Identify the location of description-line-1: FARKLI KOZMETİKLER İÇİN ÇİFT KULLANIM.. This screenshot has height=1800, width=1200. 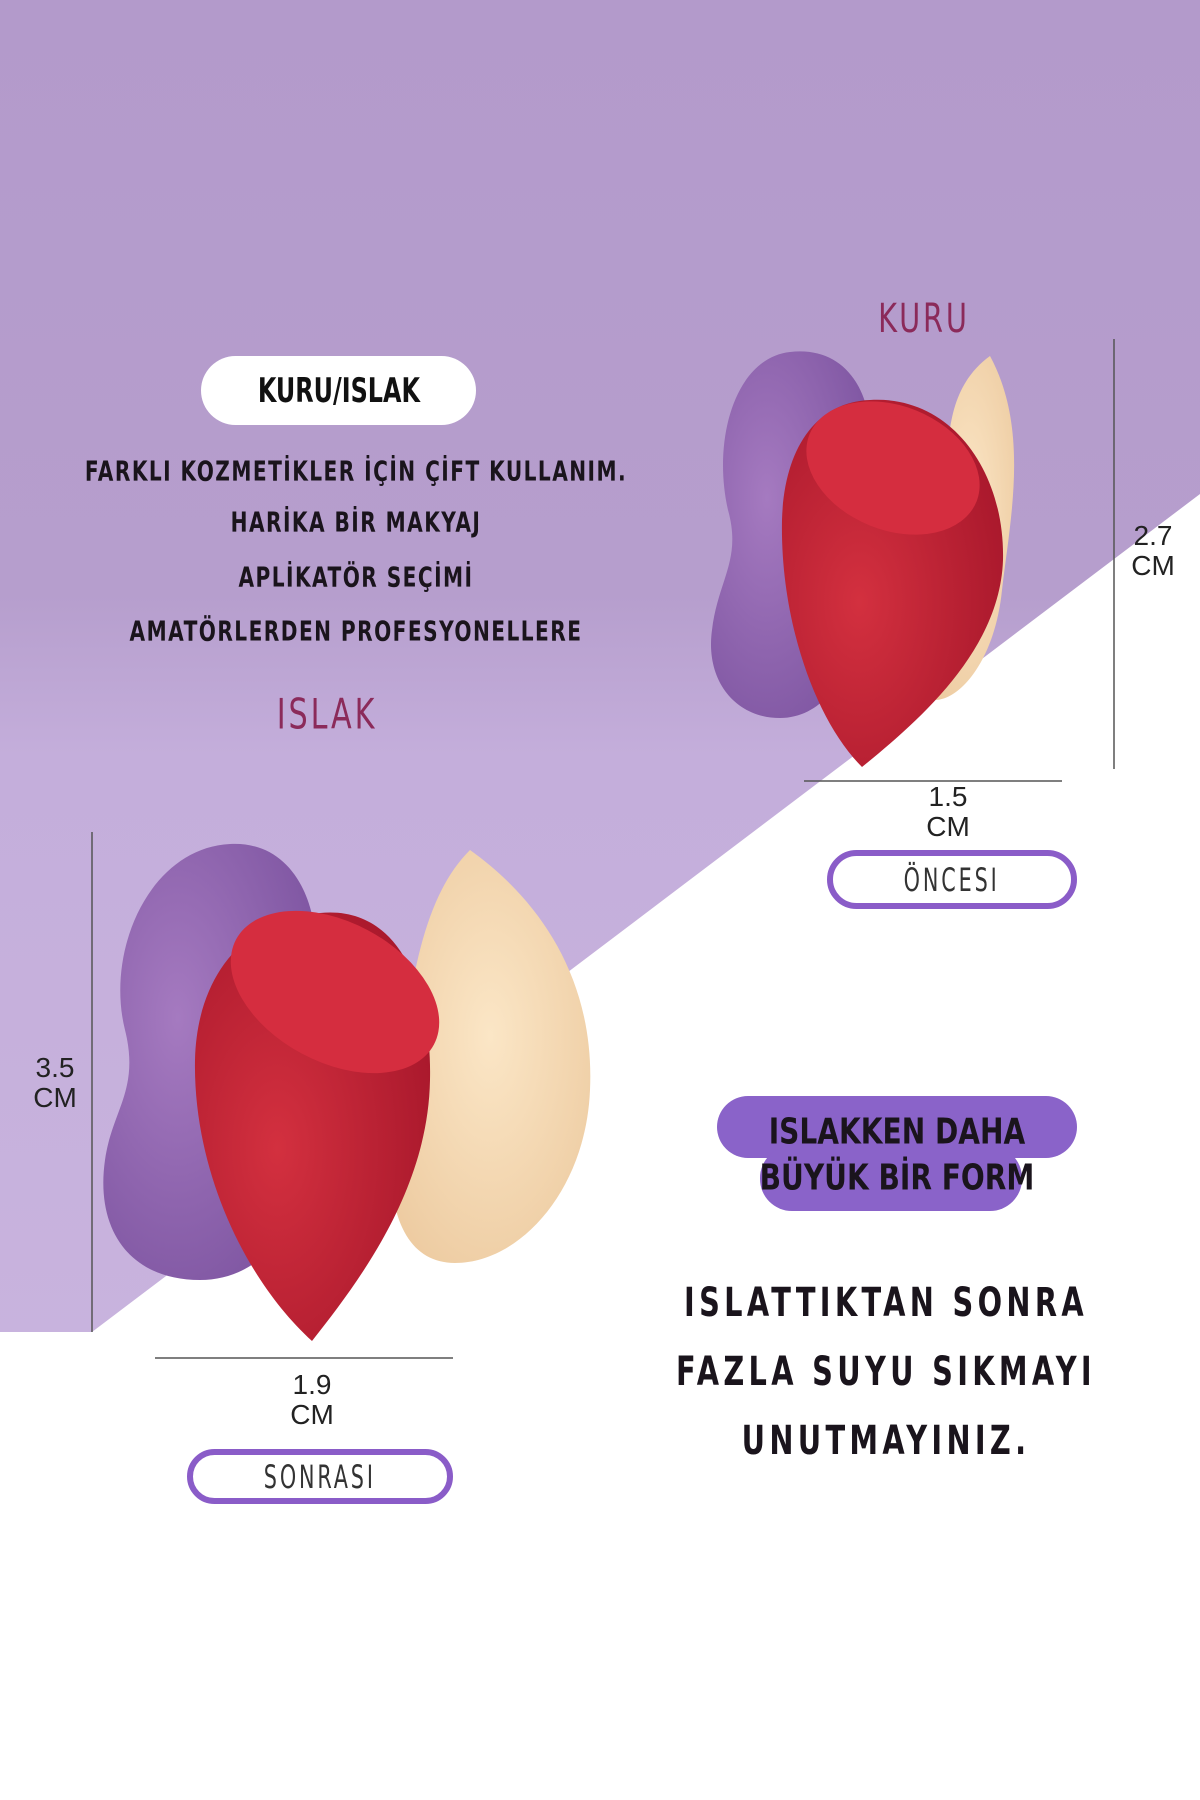
(356, 471).